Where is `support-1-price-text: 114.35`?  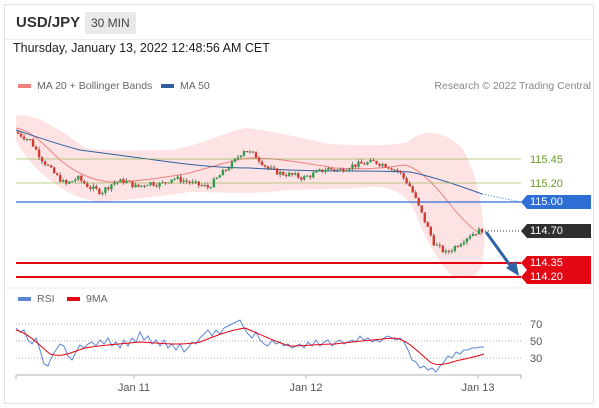 support-1-price-text: 114.35 is located at coordinates (546, 263).